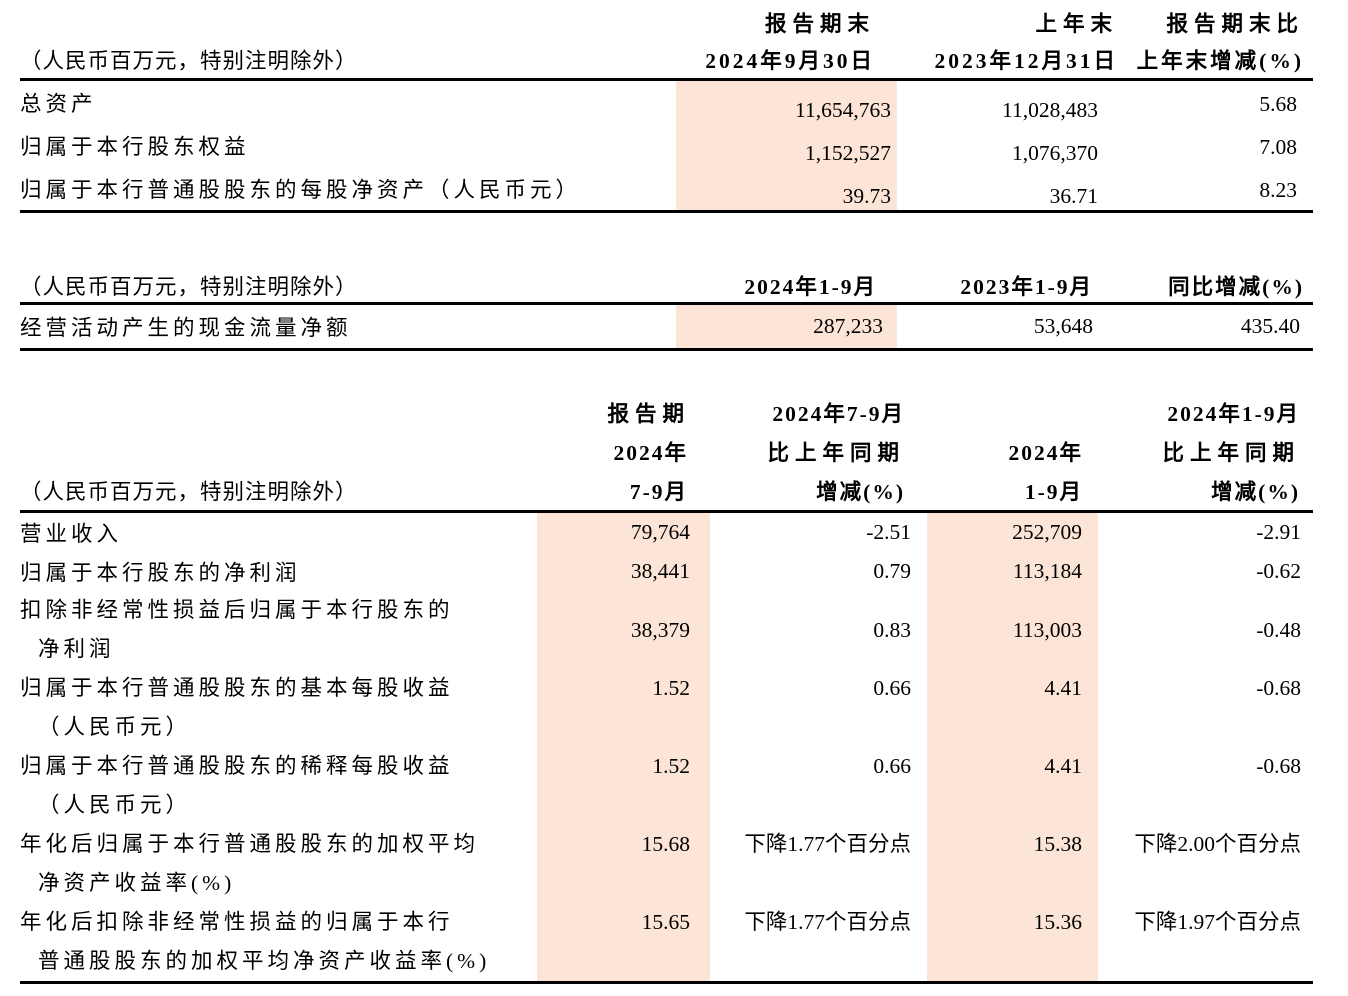 The width and height of the screenshot is (1348, 996). Describe the element at coordinates (1050, 110) in the screenshot. I see `value-cell: 11,028,483` at that location.